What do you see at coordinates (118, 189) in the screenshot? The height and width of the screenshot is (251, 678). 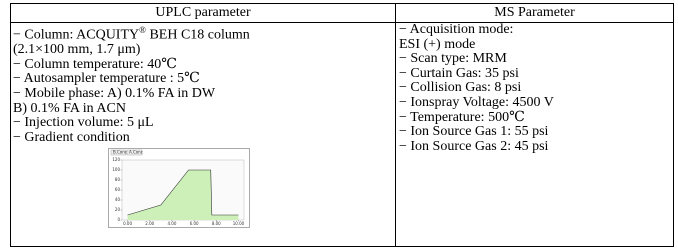 I see `y-tick-label: 60` at bounding box center [118, 189].